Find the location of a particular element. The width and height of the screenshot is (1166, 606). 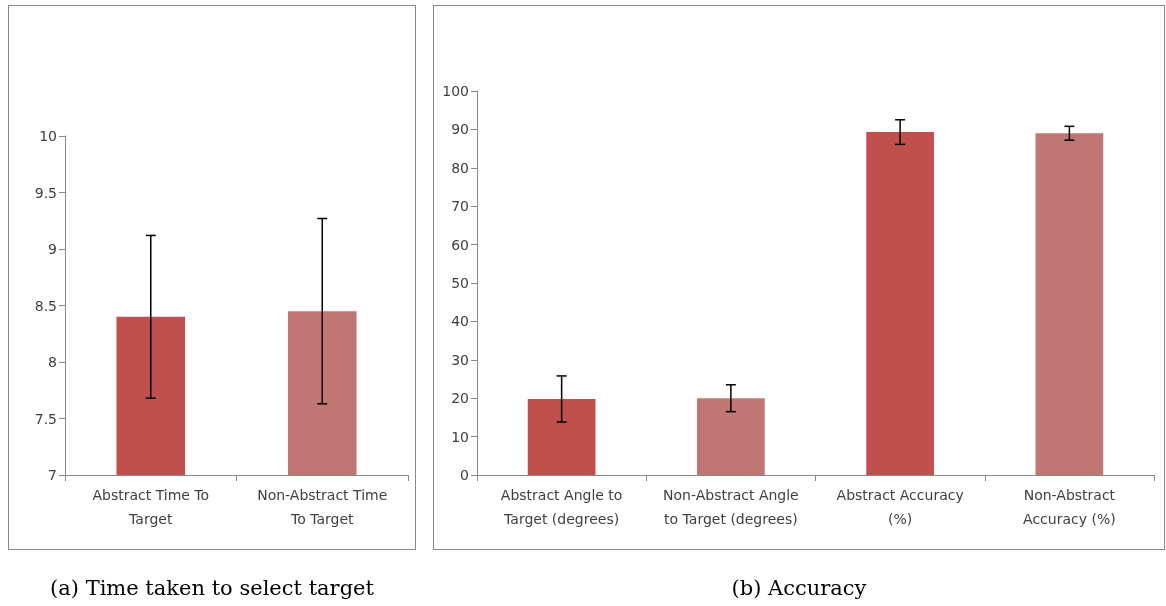

text: (b) Accuracy is located at coordinates (799, 587).